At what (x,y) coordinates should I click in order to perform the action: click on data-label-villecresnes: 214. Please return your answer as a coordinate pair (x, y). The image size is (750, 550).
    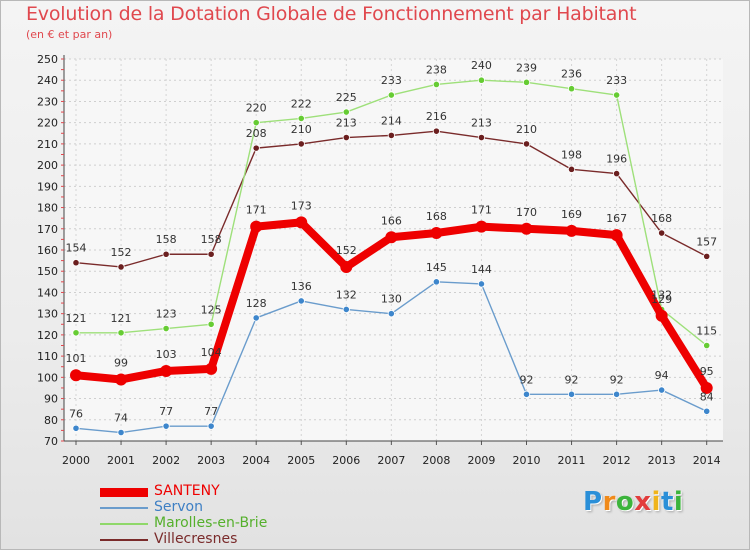
    Looking at the image, I should click on (391, 120).